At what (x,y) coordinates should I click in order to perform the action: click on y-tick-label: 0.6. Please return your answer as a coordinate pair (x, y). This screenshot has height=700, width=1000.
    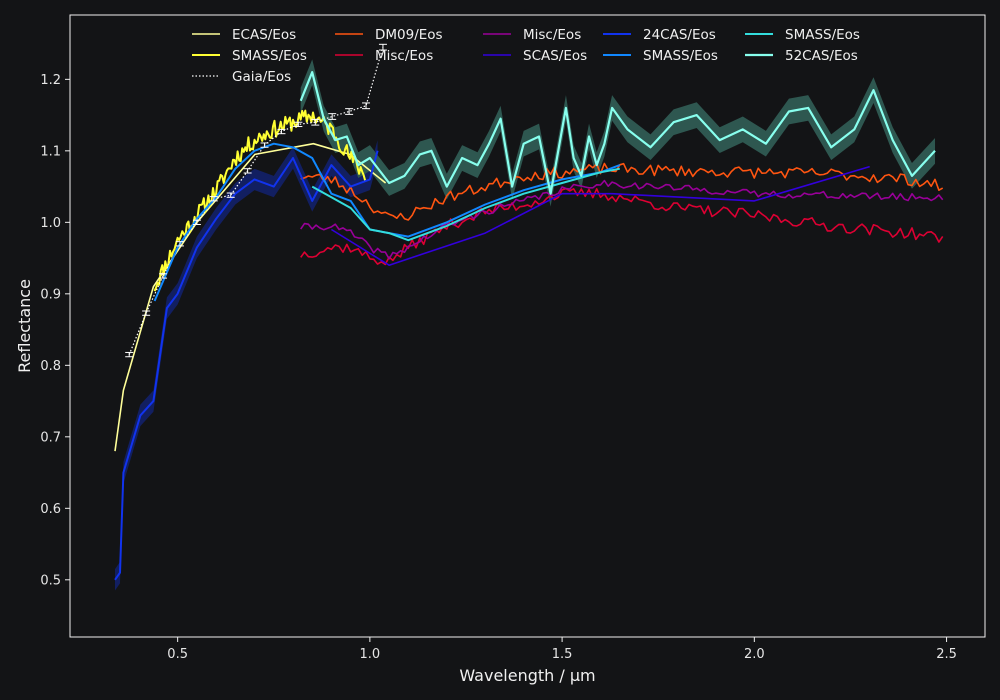
    Looking at the image, I should click on (50, 509).